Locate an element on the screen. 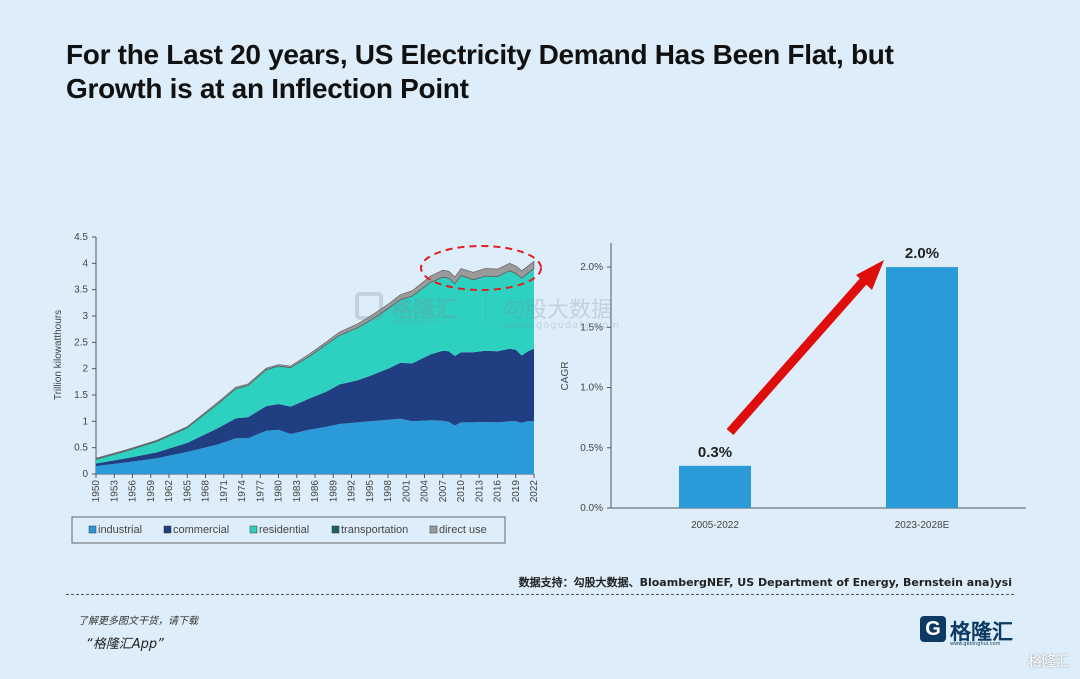 The width and height of the screenshot is (1080, 679). legend-swatch-industrial is located at coordinates (92, 529).